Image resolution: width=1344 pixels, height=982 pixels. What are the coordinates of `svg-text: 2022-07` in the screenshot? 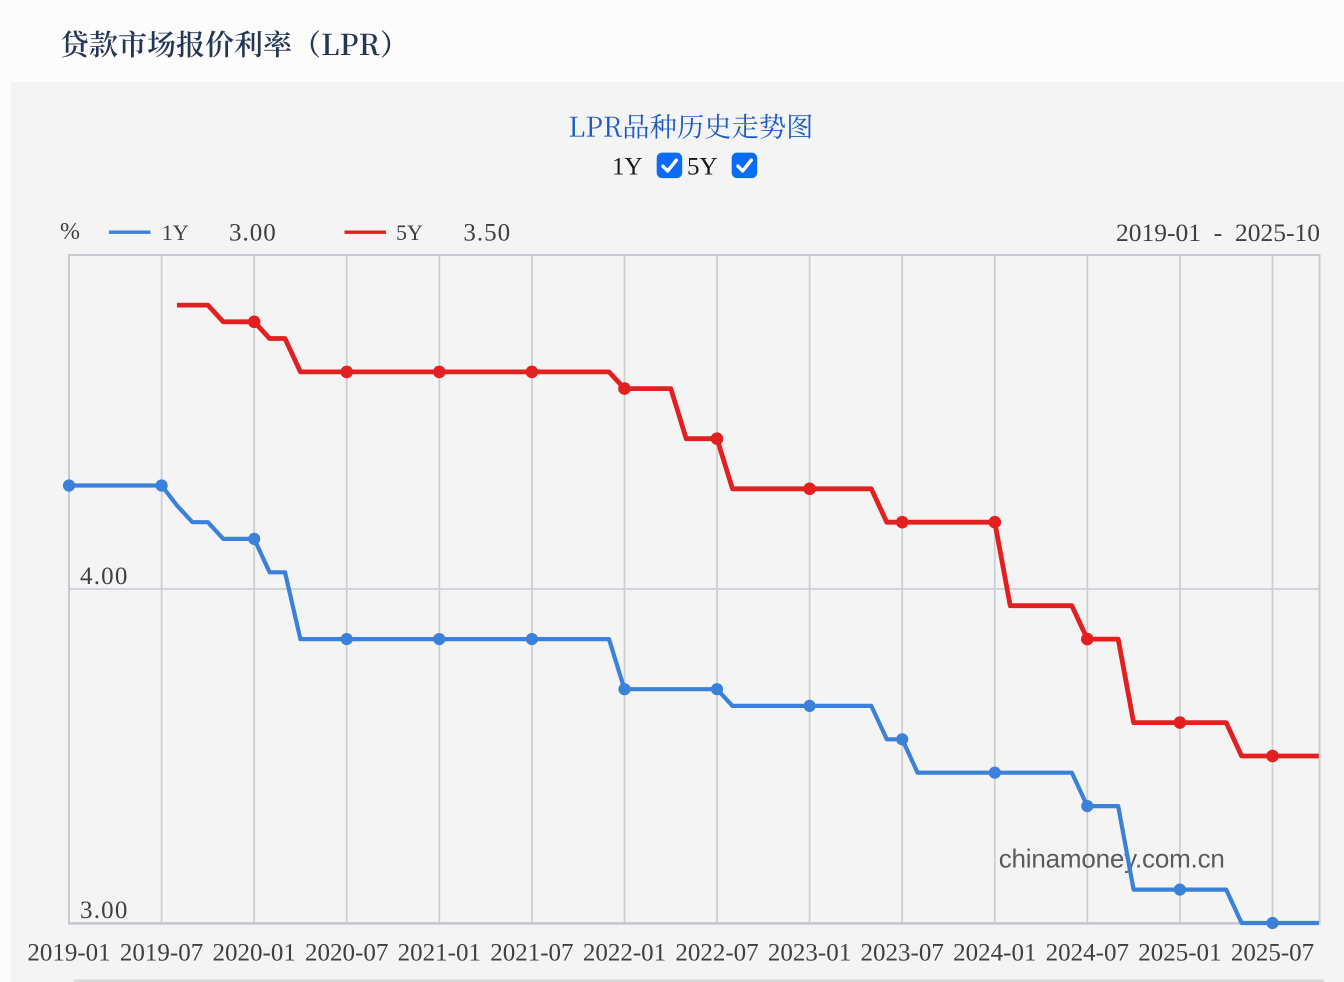 It's located at (716, 953).